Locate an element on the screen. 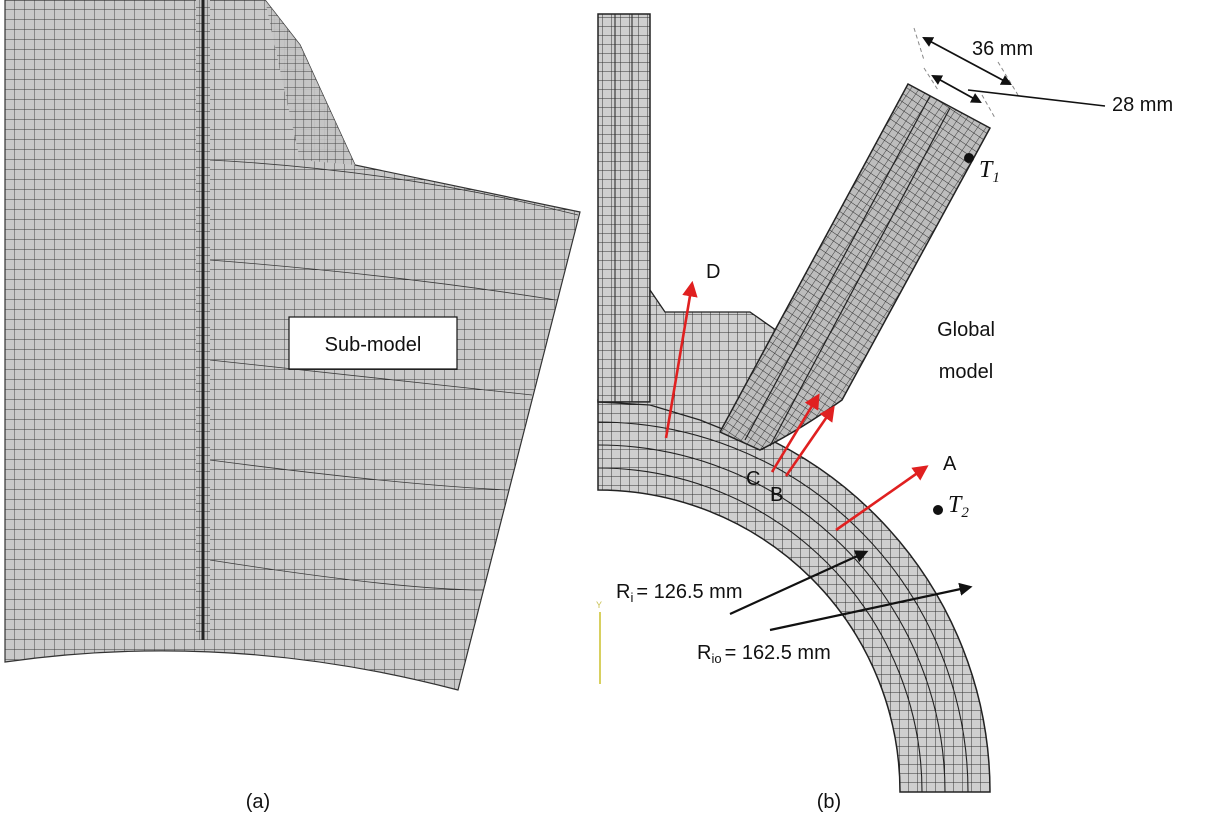 This screenshot has height=821, width=1206. path-b-arrow is located at coordinates (809, 441).